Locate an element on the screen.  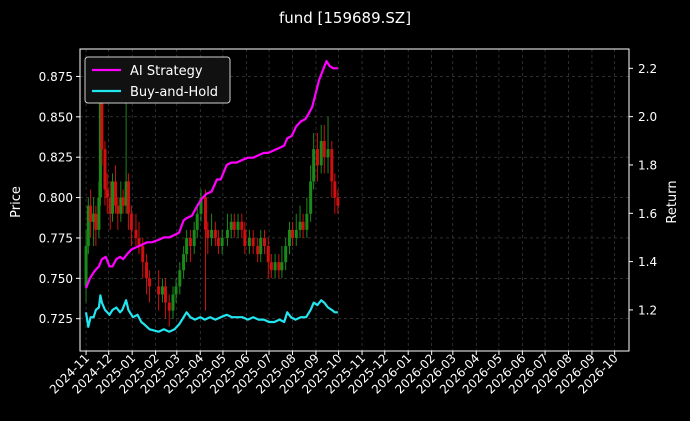
y-axis-label-right: Return is located at coordinates (672, 201).